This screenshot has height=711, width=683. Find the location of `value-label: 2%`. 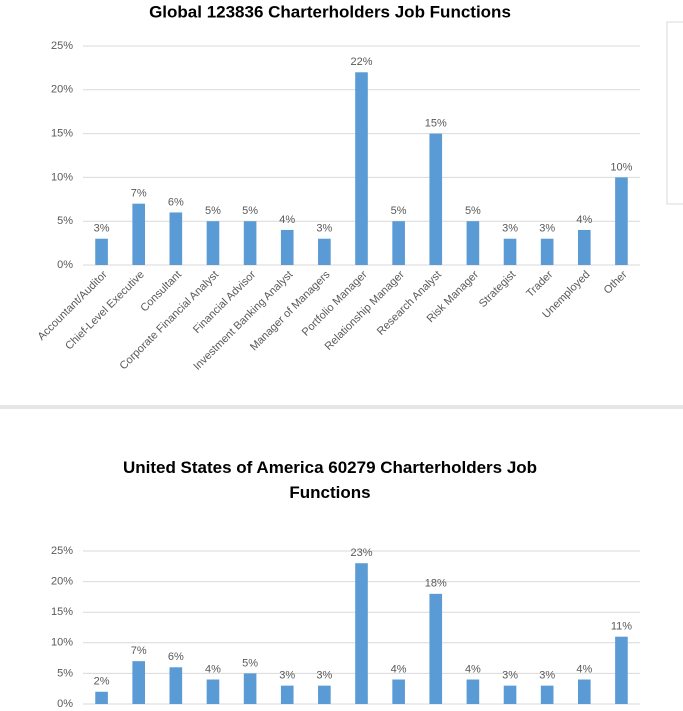

value-label: 2% is located at coordinates (102, 682).